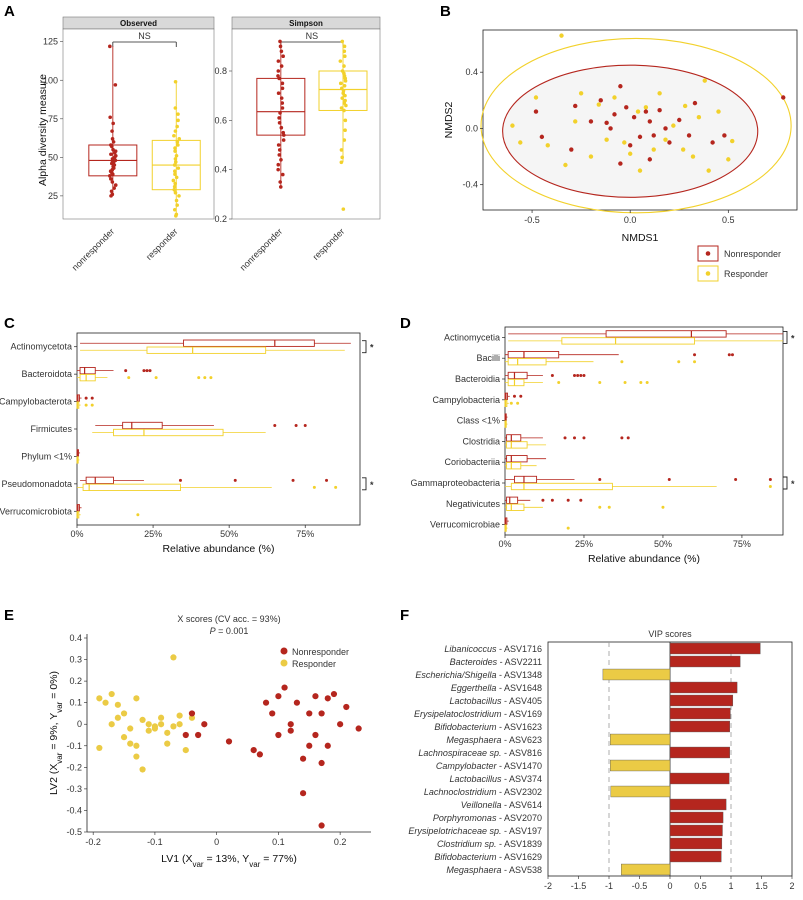 The image size is (803, 900). I want to click on vip-bar-responder, so click(640, 739).